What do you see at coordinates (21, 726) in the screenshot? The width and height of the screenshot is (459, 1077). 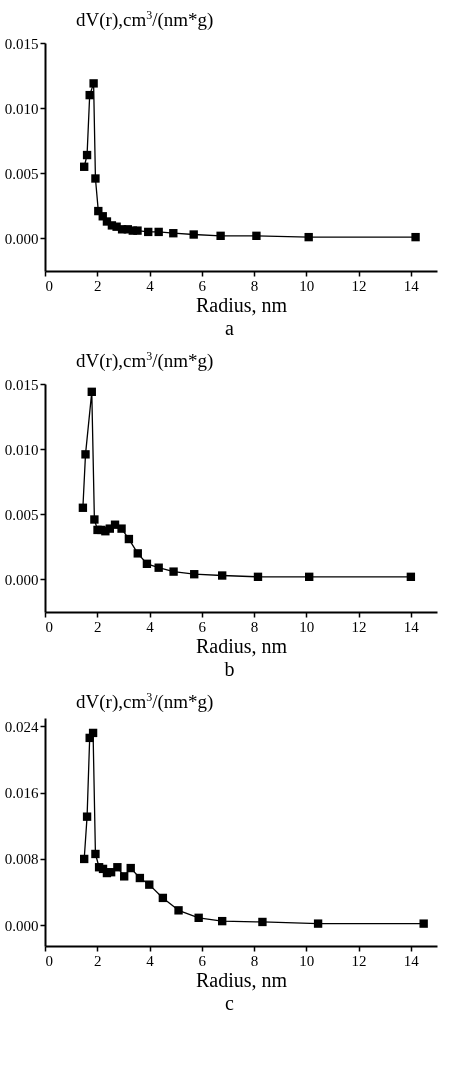 I see `y-tick-label: 0.024` at bounding box center [21, 726].